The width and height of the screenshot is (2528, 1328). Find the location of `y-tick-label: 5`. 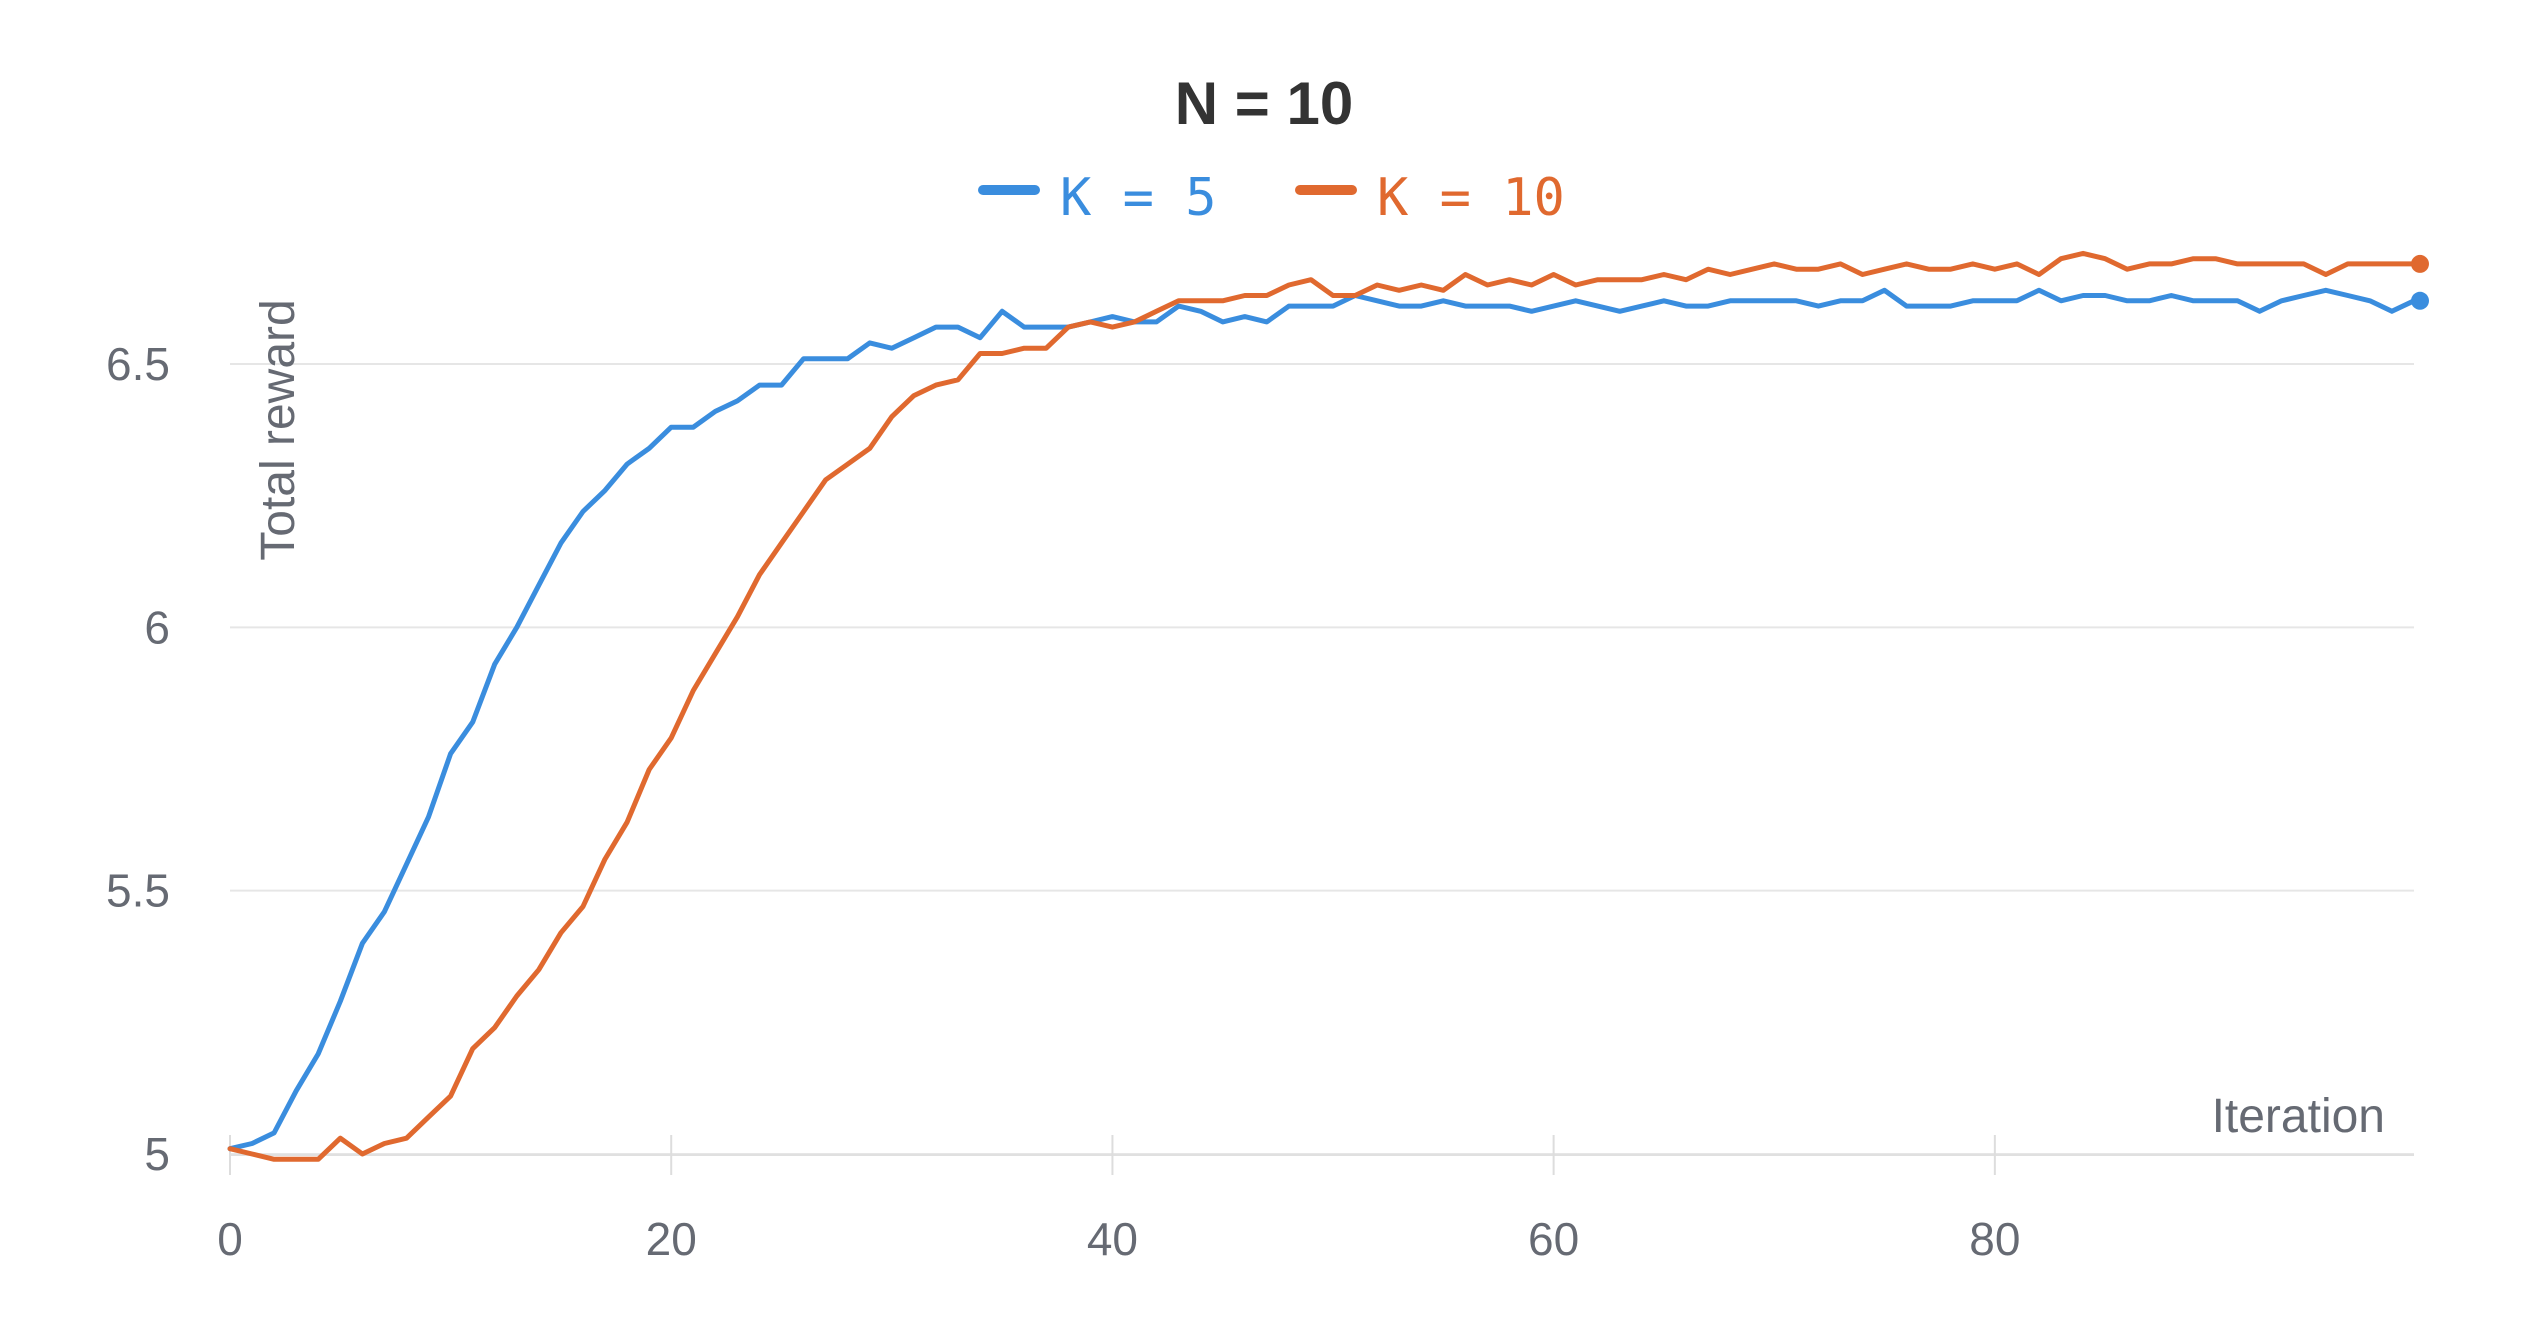

y-tick-label: 5 is located at coordinates (157, 1154).